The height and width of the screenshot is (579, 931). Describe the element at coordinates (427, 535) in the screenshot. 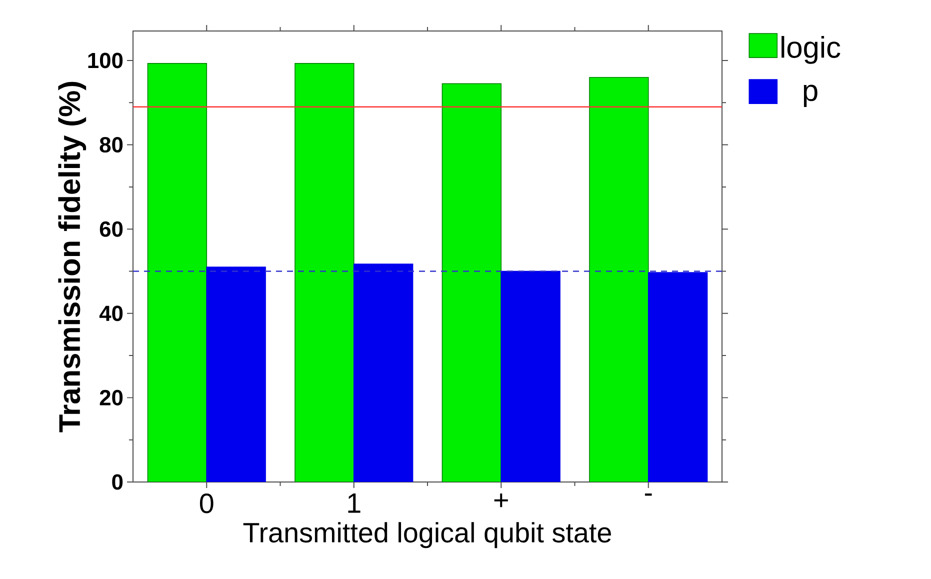

I see `x-axis-title: Transmitted logical qubit state` at that location.